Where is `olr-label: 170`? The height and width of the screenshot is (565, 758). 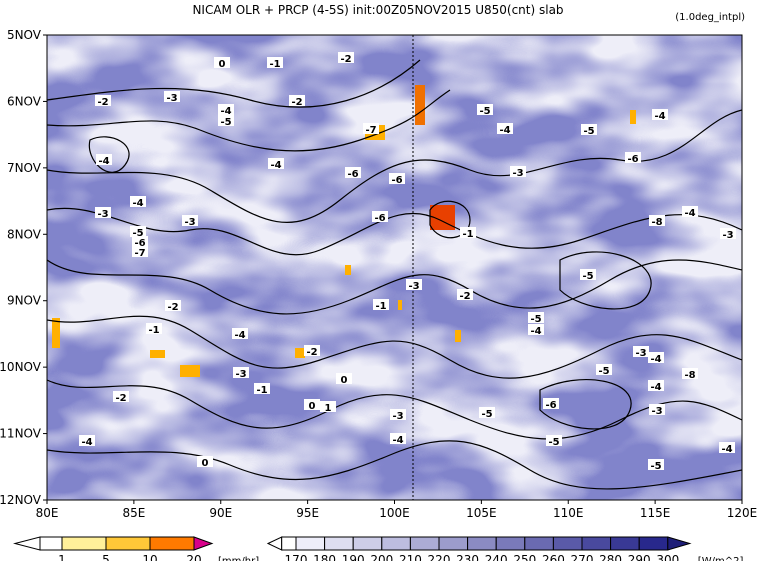 olr-label: 170 is located at coordinates (296, 557).